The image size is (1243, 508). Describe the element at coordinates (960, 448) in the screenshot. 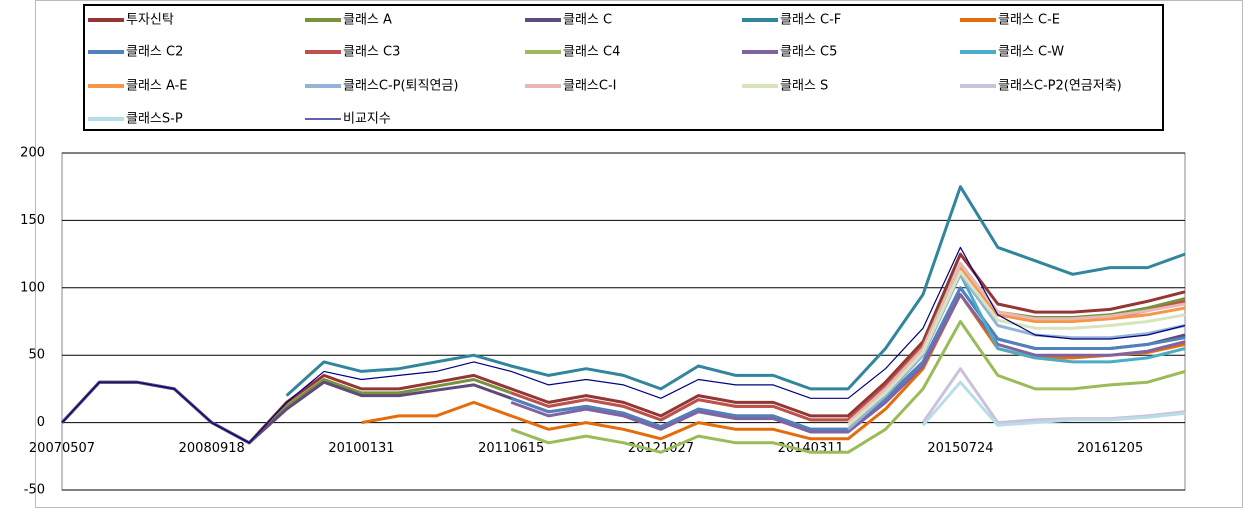

I see `x-tick-label: 20150724` at that location.